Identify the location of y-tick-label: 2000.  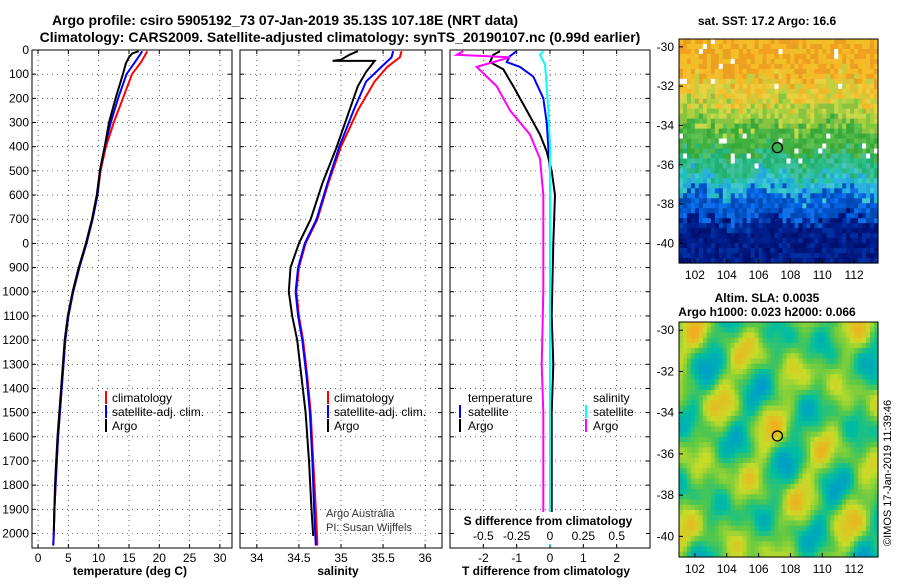
(15, 533).